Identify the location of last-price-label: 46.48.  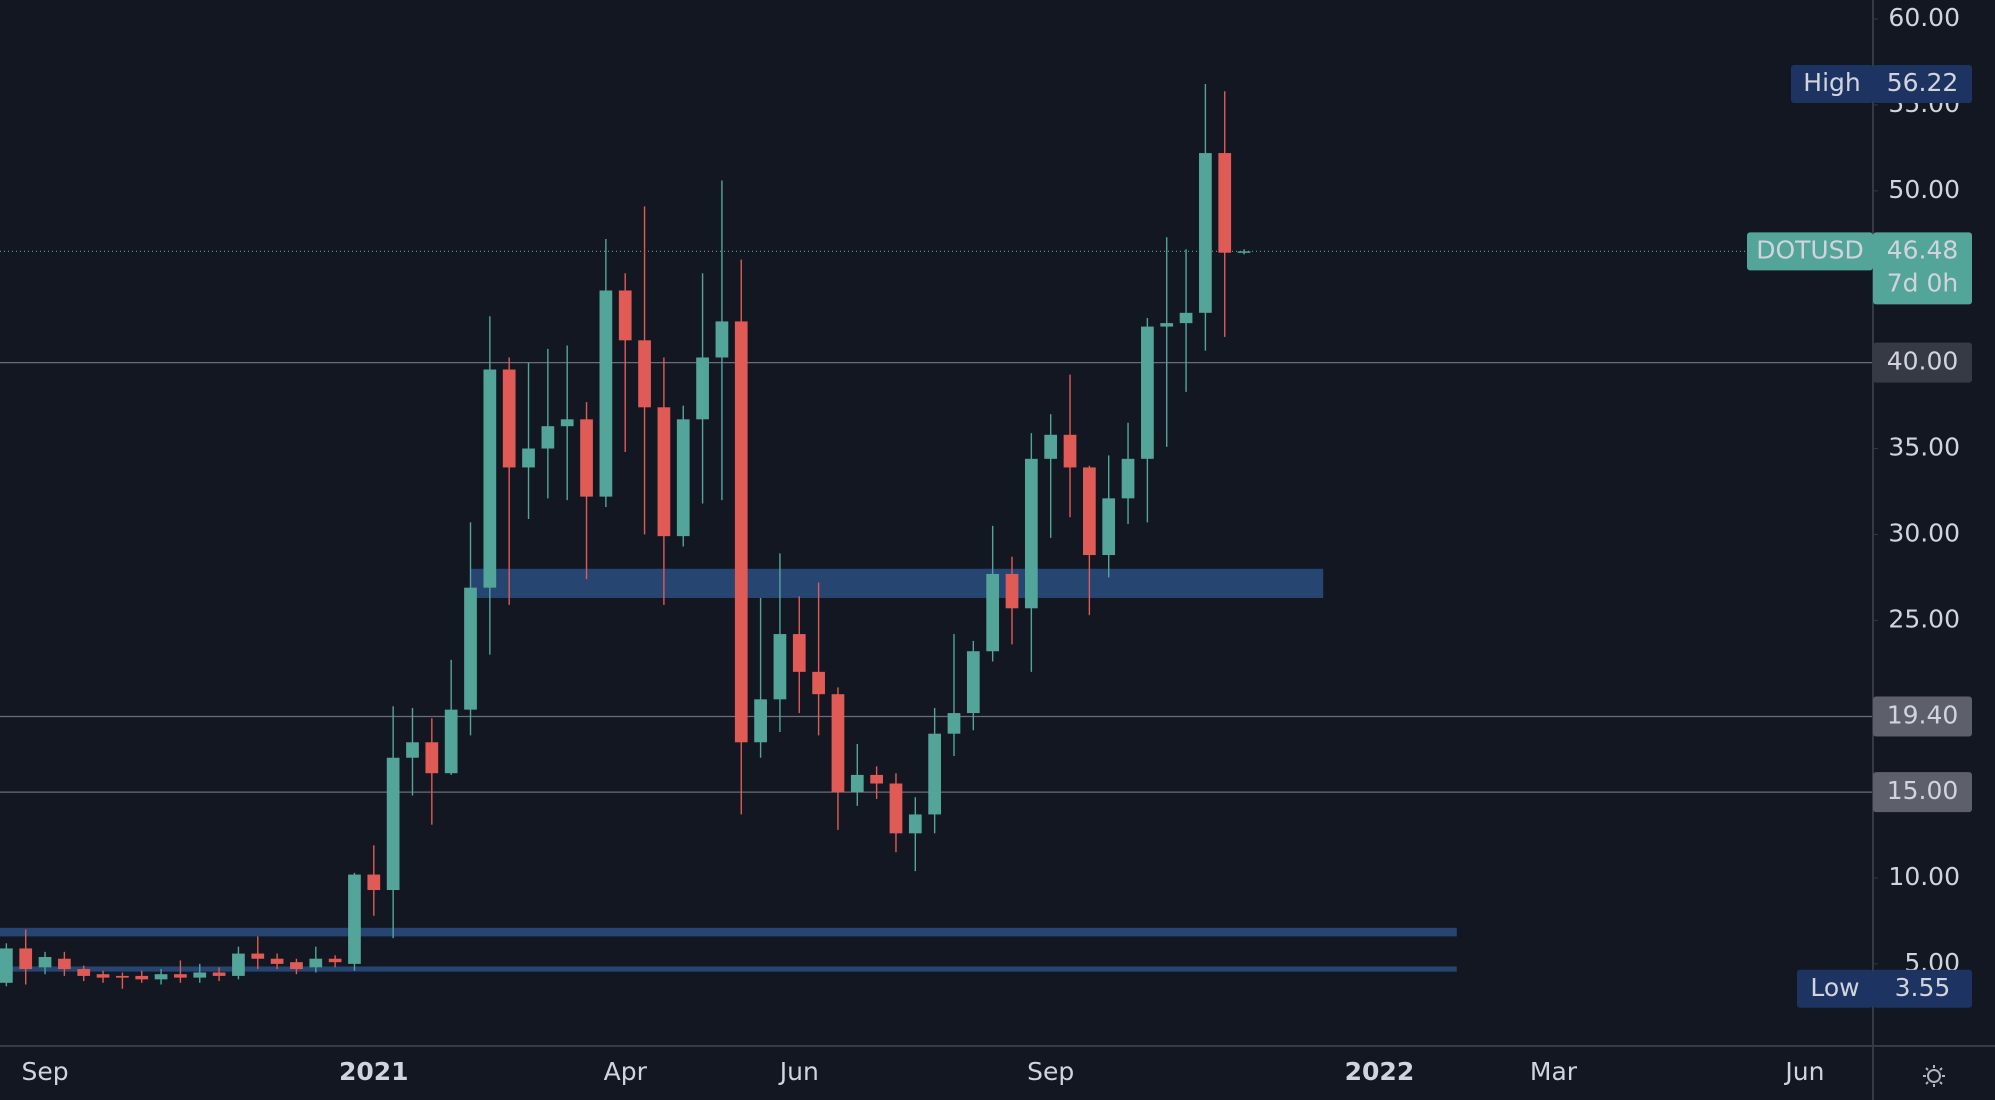
(1923, 249).